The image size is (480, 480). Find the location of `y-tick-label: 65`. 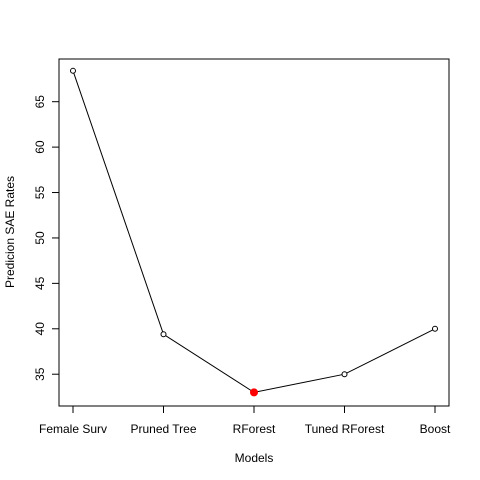

y-tick-label: 65 is located at coordinates (40, 102).